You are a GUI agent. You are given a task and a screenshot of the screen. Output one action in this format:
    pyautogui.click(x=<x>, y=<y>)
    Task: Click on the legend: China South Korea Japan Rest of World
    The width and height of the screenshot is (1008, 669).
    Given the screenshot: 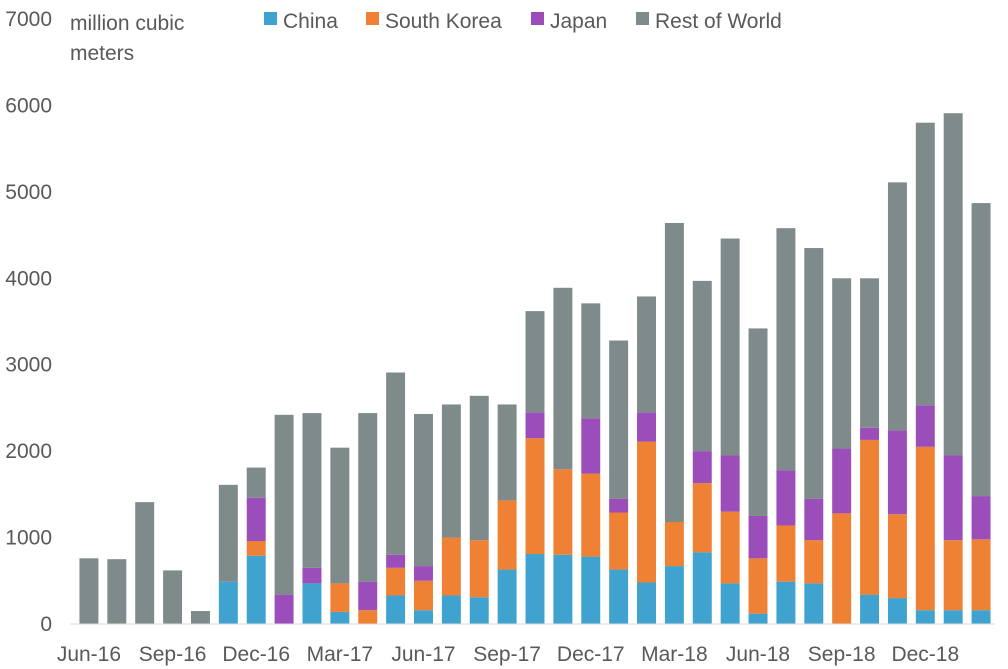 What is the action you would take?
    pyautogui.click(x=523, y=21)
    